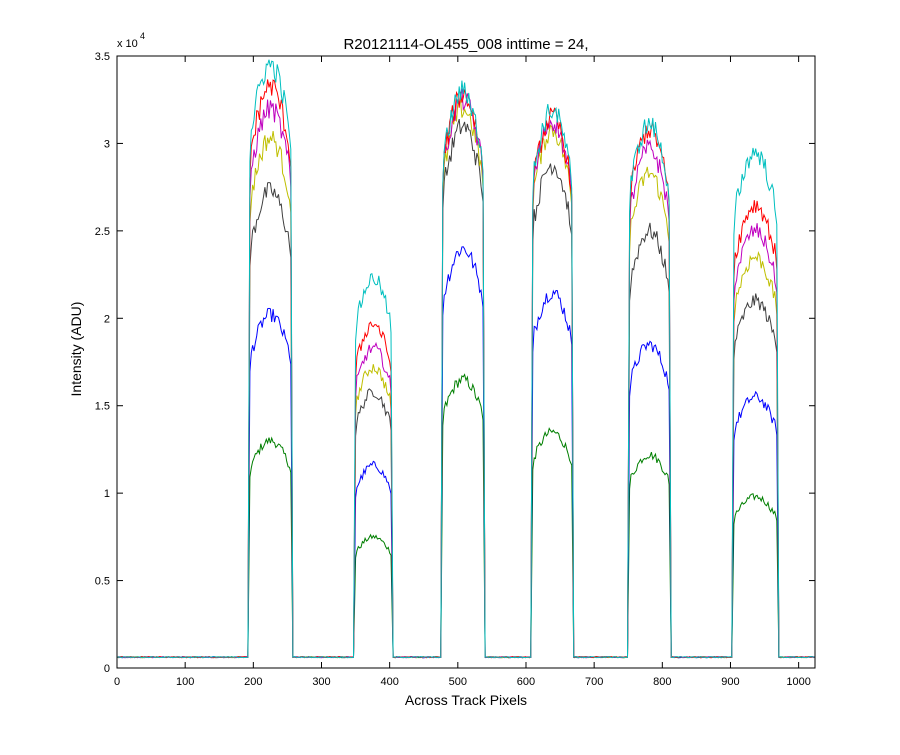 The width and height of the screenshot is (900, 755). I want to click on x-tick-label: 300, so click(321, 682).